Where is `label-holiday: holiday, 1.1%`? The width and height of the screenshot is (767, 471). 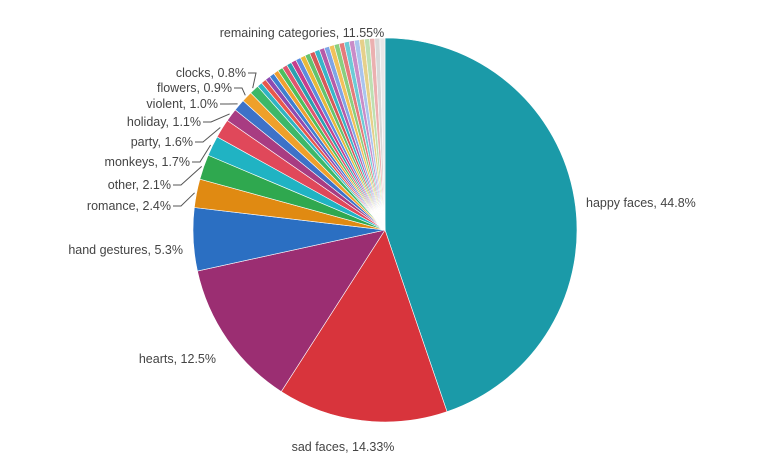 label-holiday: holiday, 1.1% is located at coordinates (164, 122).